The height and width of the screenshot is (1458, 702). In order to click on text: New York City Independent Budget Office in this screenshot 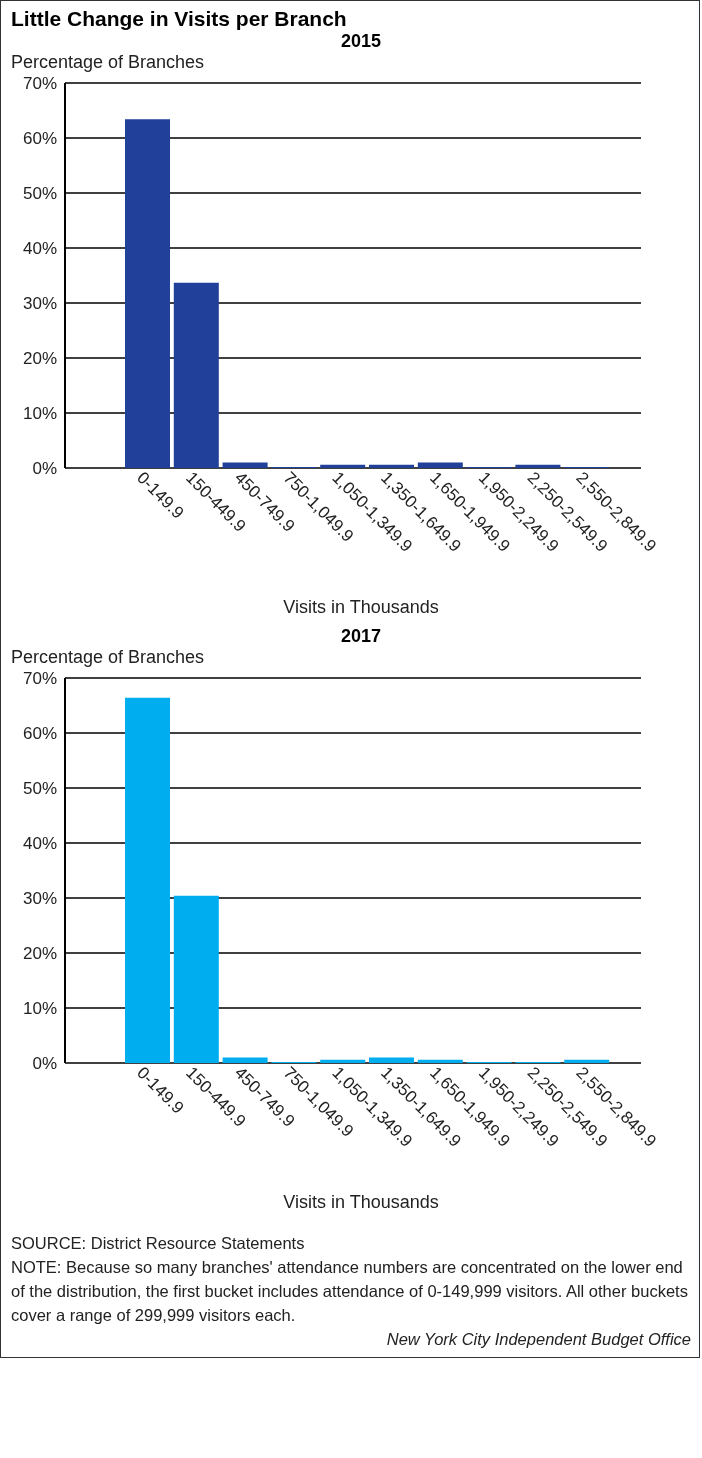, I will do `click(538, 1339)`.